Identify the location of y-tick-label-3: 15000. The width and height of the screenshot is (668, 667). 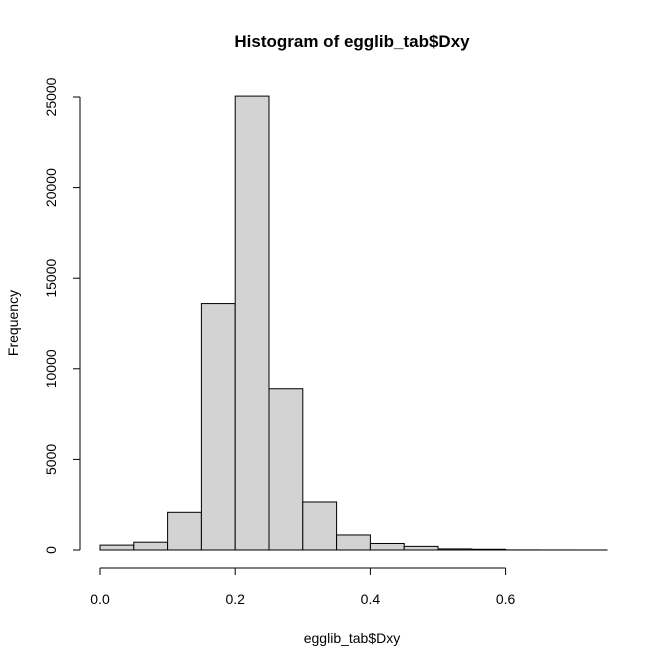
(51, 278).